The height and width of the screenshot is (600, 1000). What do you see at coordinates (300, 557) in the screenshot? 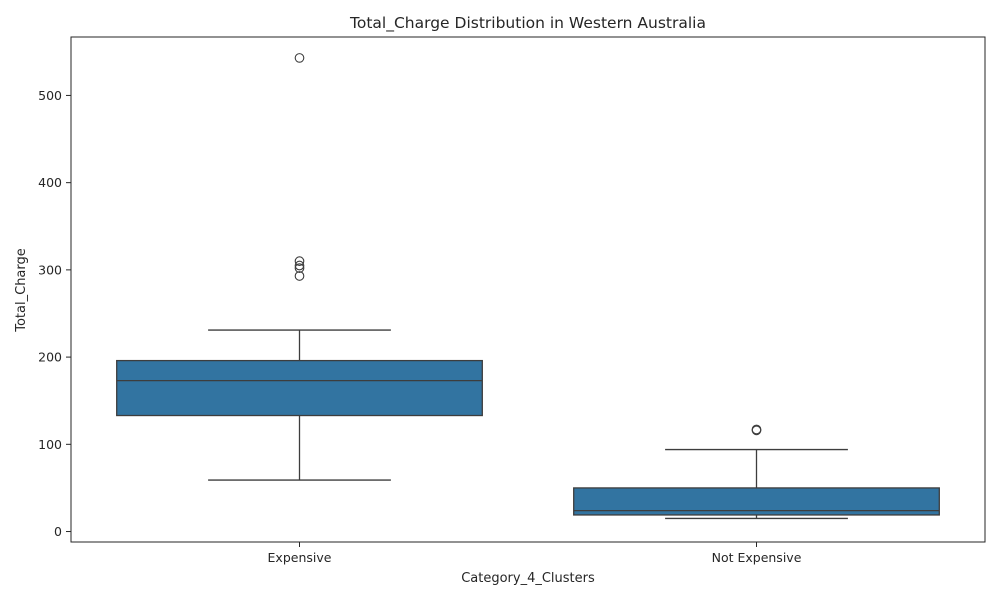
I see `x-tick-label: Expensive` at bounding box center [300, 557].